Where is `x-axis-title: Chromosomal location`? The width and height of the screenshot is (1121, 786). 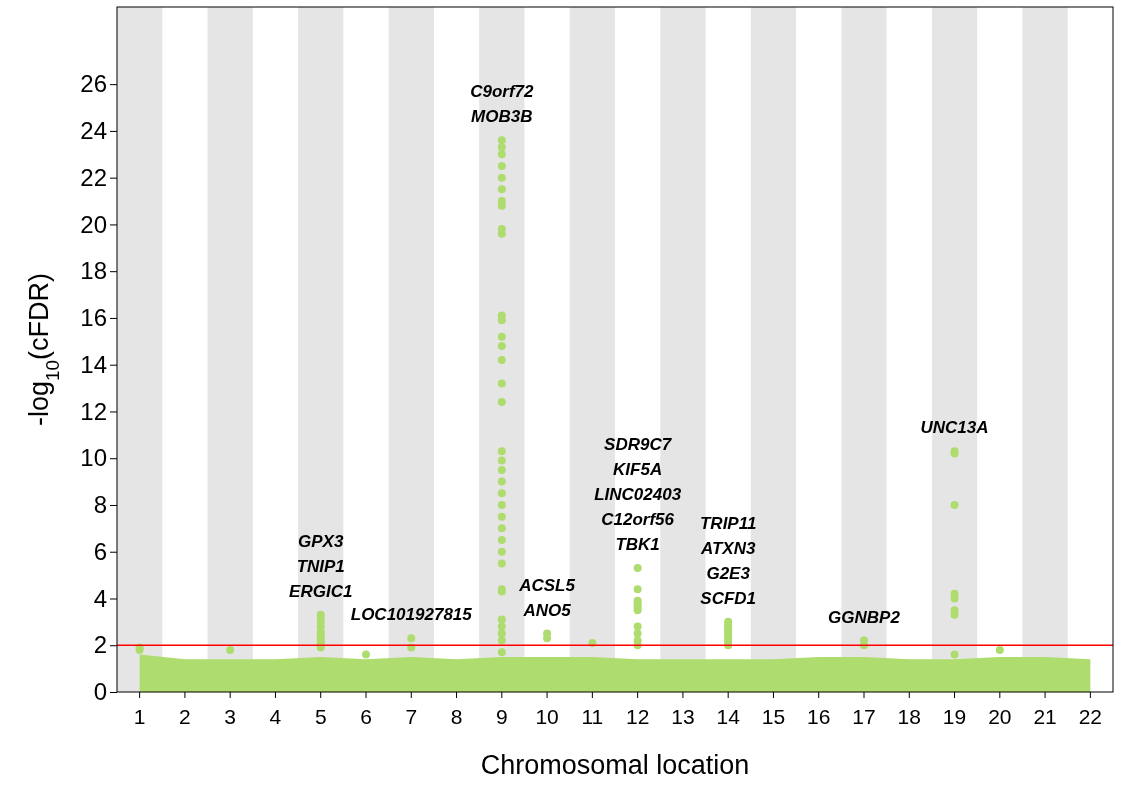 x-axis-title: Chromosomal location is located at coordinates (615, 765).